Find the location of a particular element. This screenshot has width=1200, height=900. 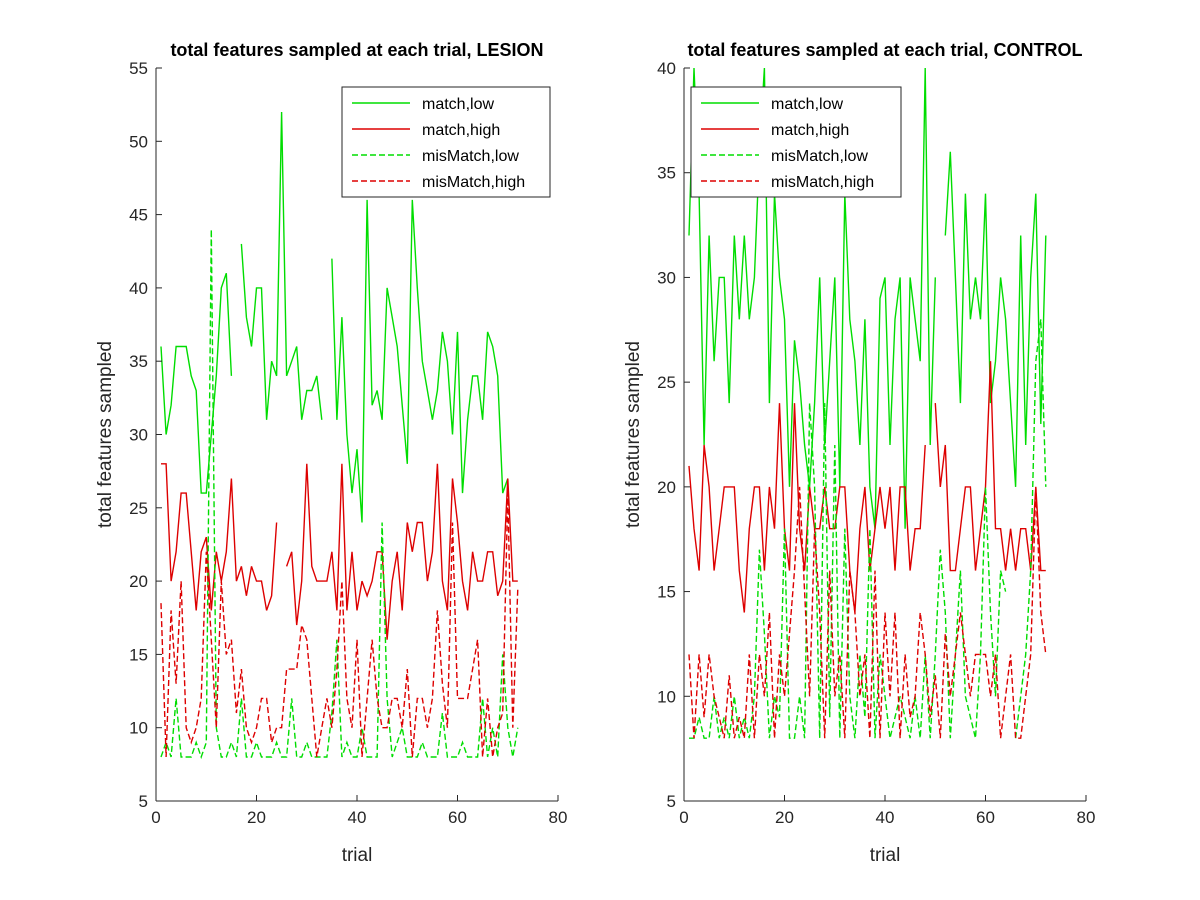

series-line-match-low is located at coordinates (334, 317).